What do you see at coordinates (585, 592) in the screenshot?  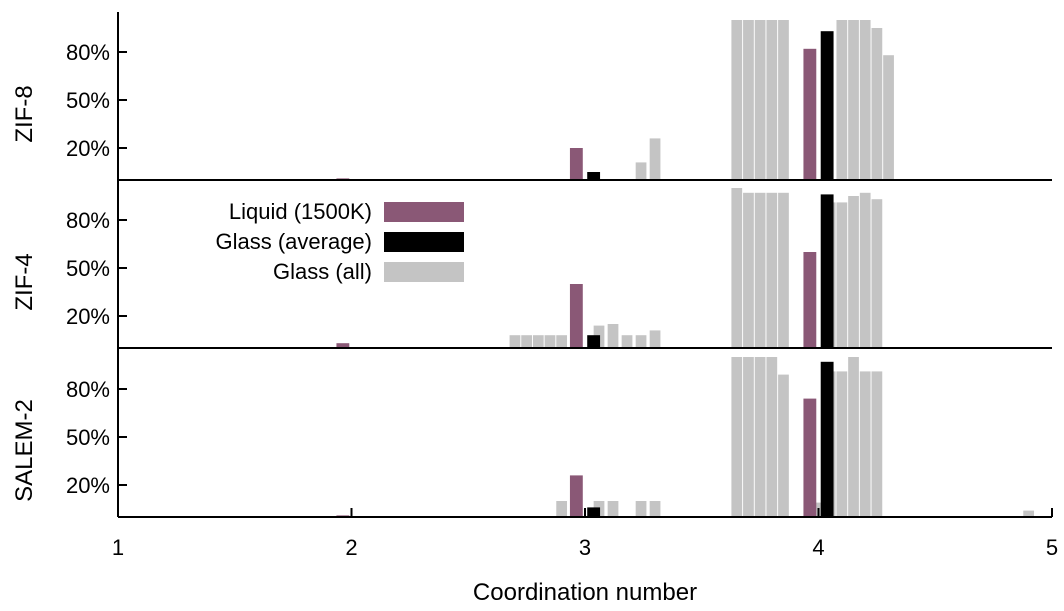 I see `x-axis-label: Coordination number` at bounding box center [585, 592].